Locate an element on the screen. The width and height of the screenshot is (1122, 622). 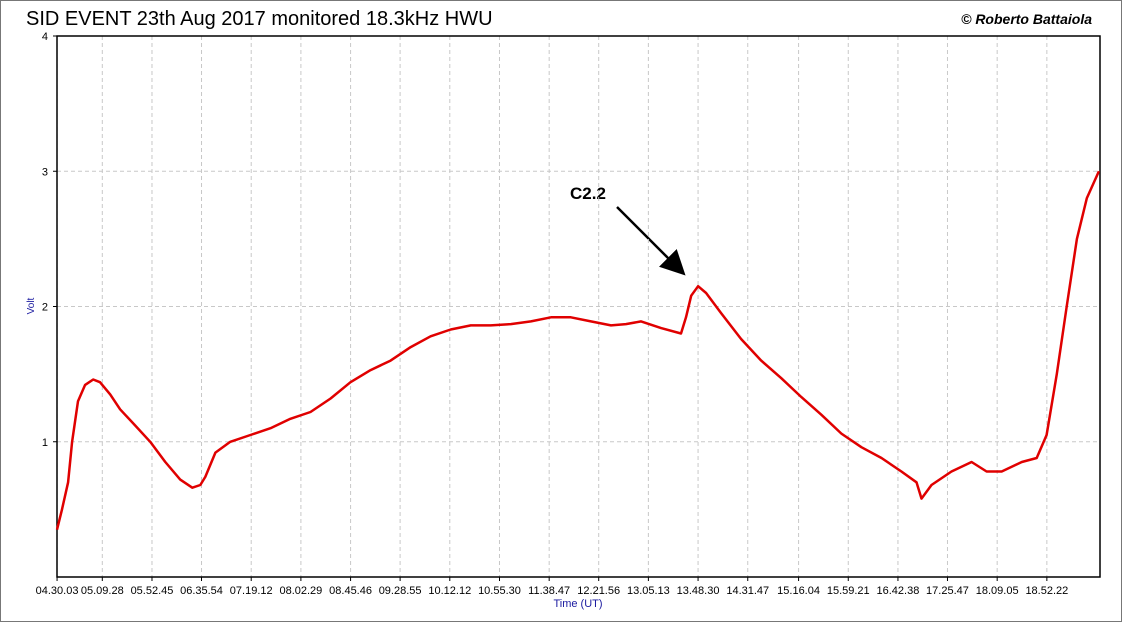
annotation: C2.2 is located at coordinates (588, 193).